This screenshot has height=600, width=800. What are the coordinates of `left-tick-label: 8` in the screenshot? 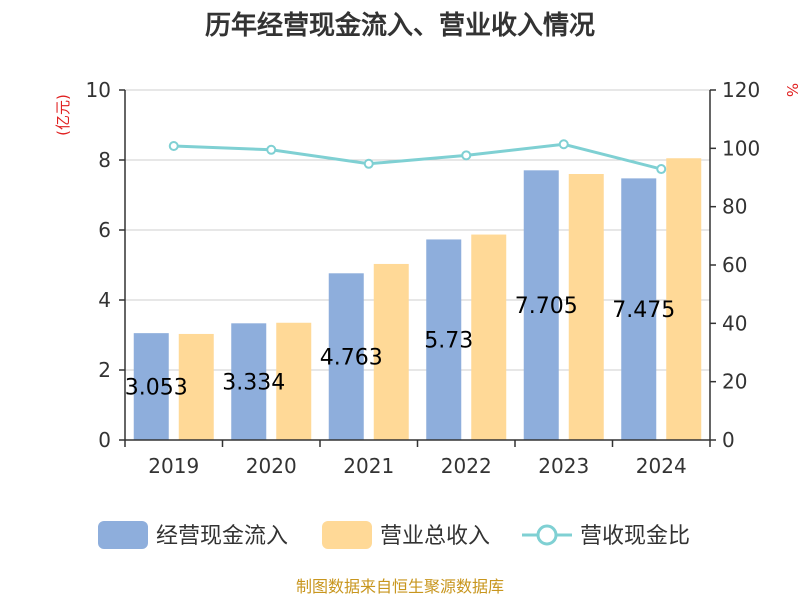 It's located at (104, 160).